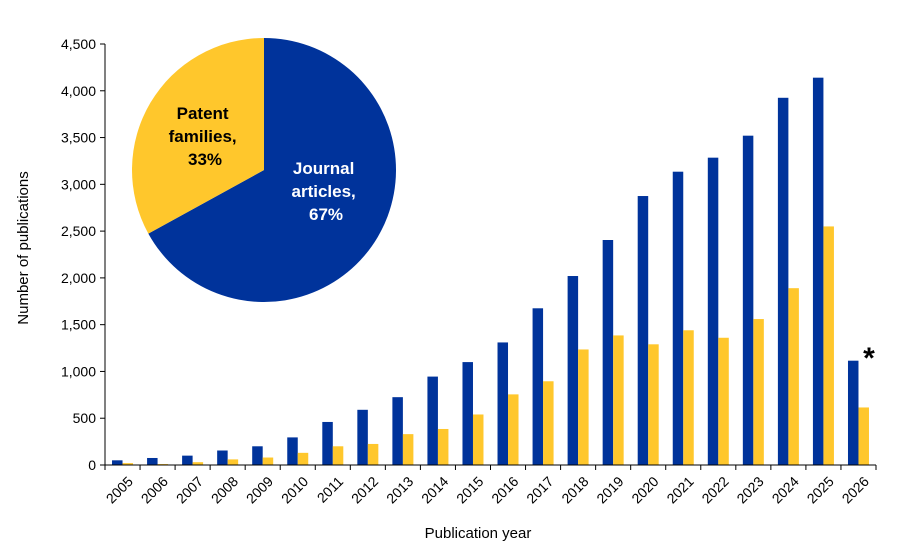 The width and height of the screenshot is (900, 546). What do you see at coordinates (478, 533) in the screenshot?
I see `x-axis-title: Publication year` at bounding box center [478, 533].